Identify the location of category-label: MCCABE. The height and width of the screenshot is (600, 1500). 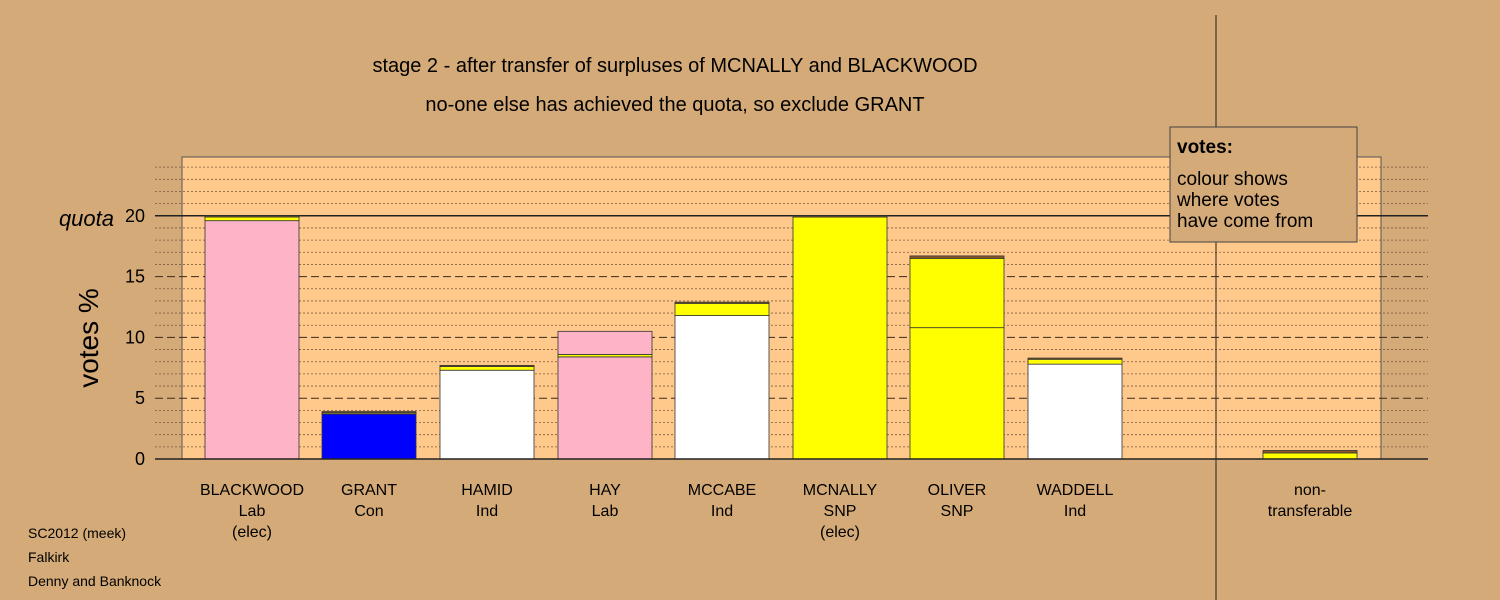
(722, 490).